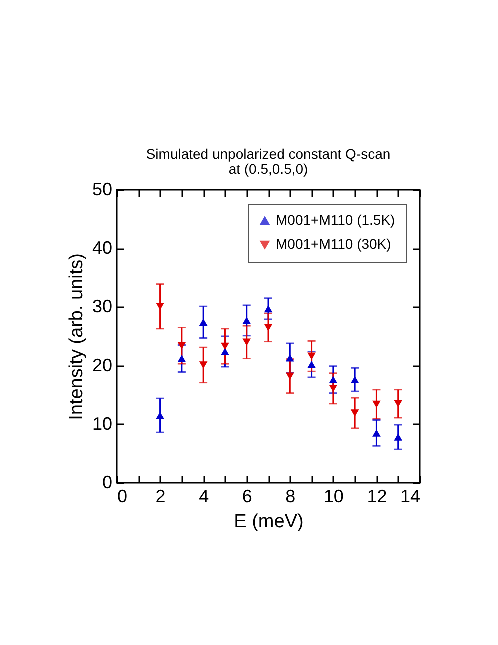 The height and width of the screenshot is (645, 498). I want to click on y-tick-label: 50, so click(102, 190).